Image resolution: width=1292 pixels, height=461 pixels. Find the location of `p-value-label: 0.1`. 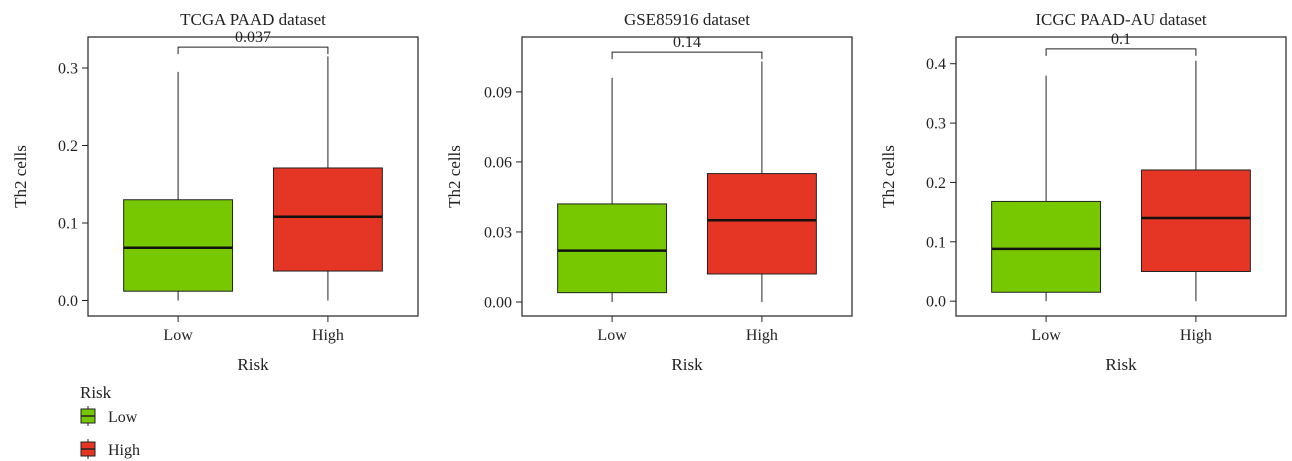

p-value-label: 0.1 is located at coordinates (1121, 39).